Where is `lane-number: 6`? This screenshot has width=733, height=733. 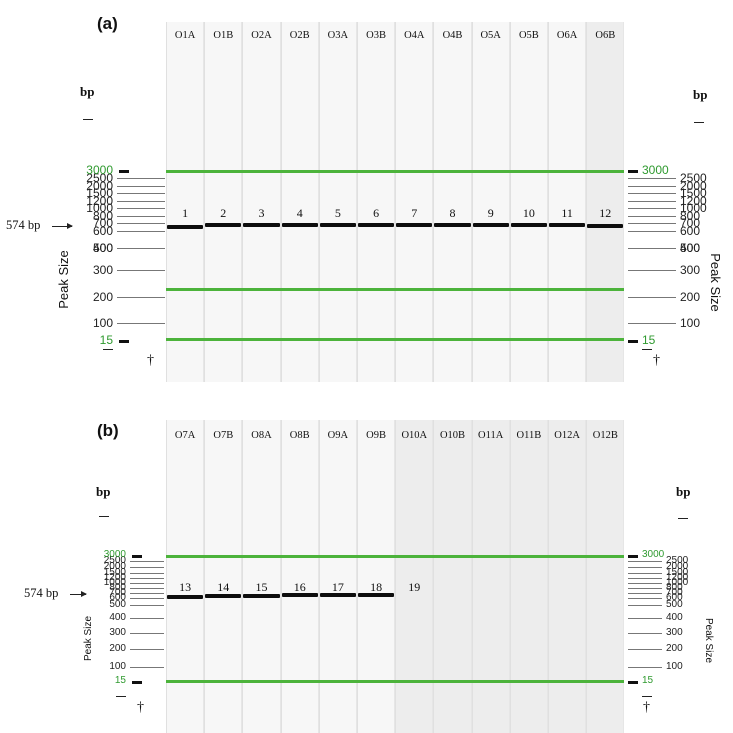
lane-number: 6 is located at coordinates (376, 213).